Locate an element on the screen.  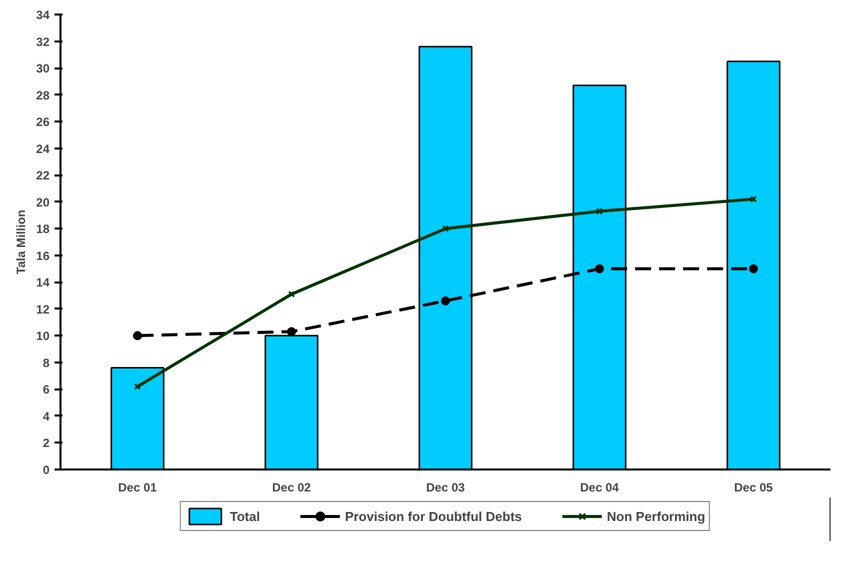
y-tick-label: 22 is located at coordinates (43, 175).